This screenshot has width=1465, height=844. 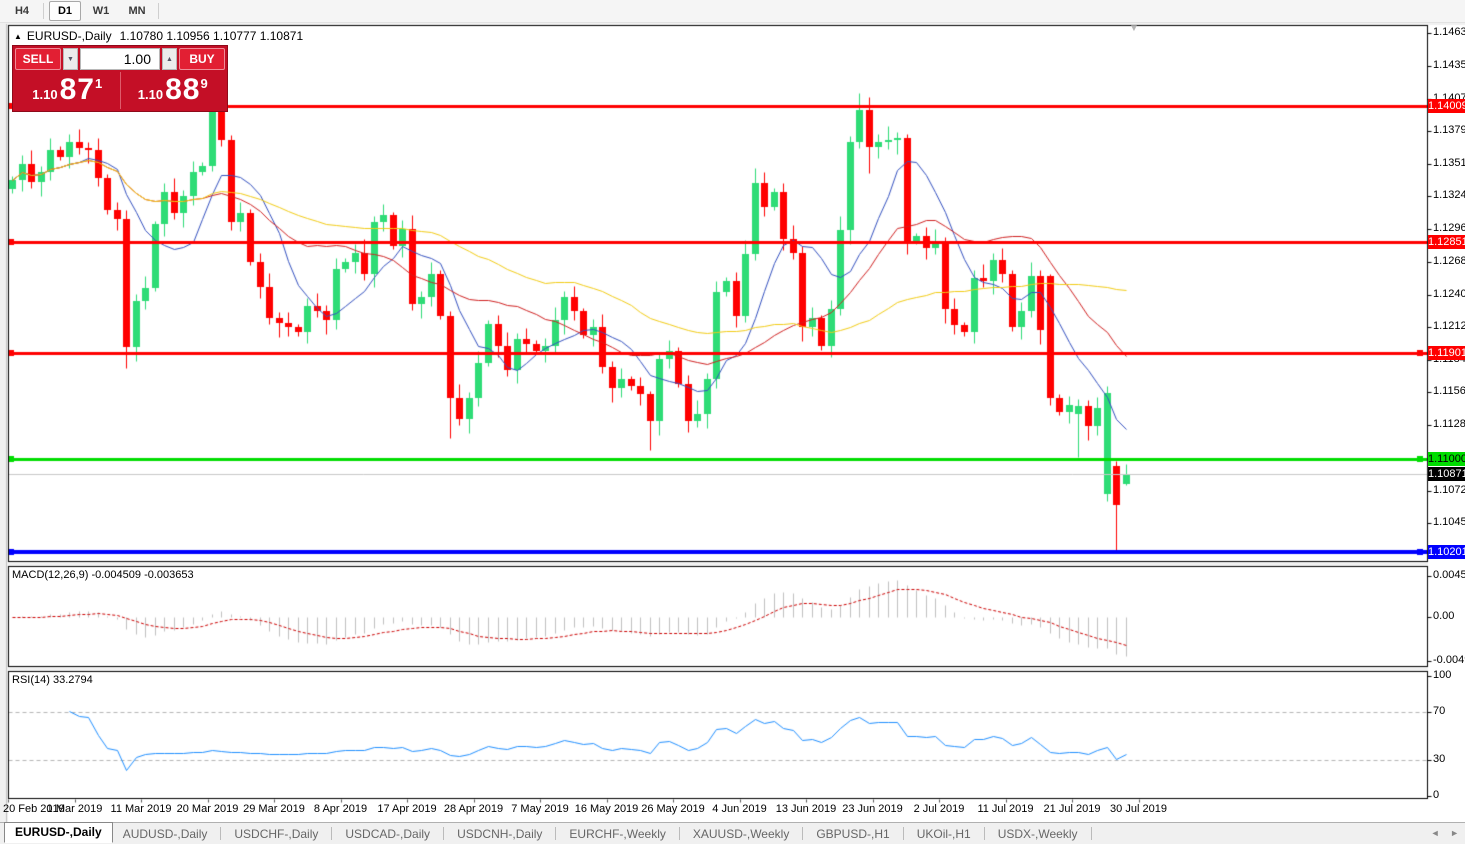 What do you see at coordinates (500, 833) in the screenshot?
I see `tab-usdcnh-daily: USDCNH-,Daily` at bounding box center [500, 833].